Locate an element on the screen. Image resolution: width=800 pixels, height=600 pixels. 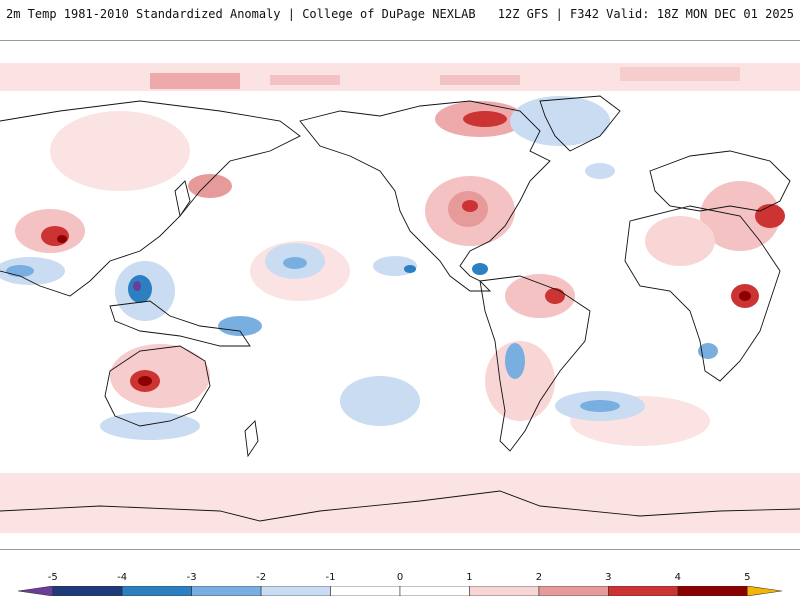
colorbar-scale is located at coordinates (400, 591).